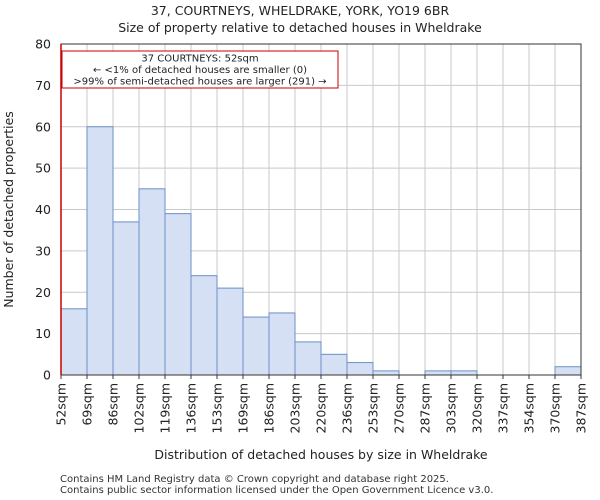 This screenshot has height=500, width=600. Describe the element at coordinates (373, 408) in the screenshot. I see `x-tick-label: 253sqm` at that location.